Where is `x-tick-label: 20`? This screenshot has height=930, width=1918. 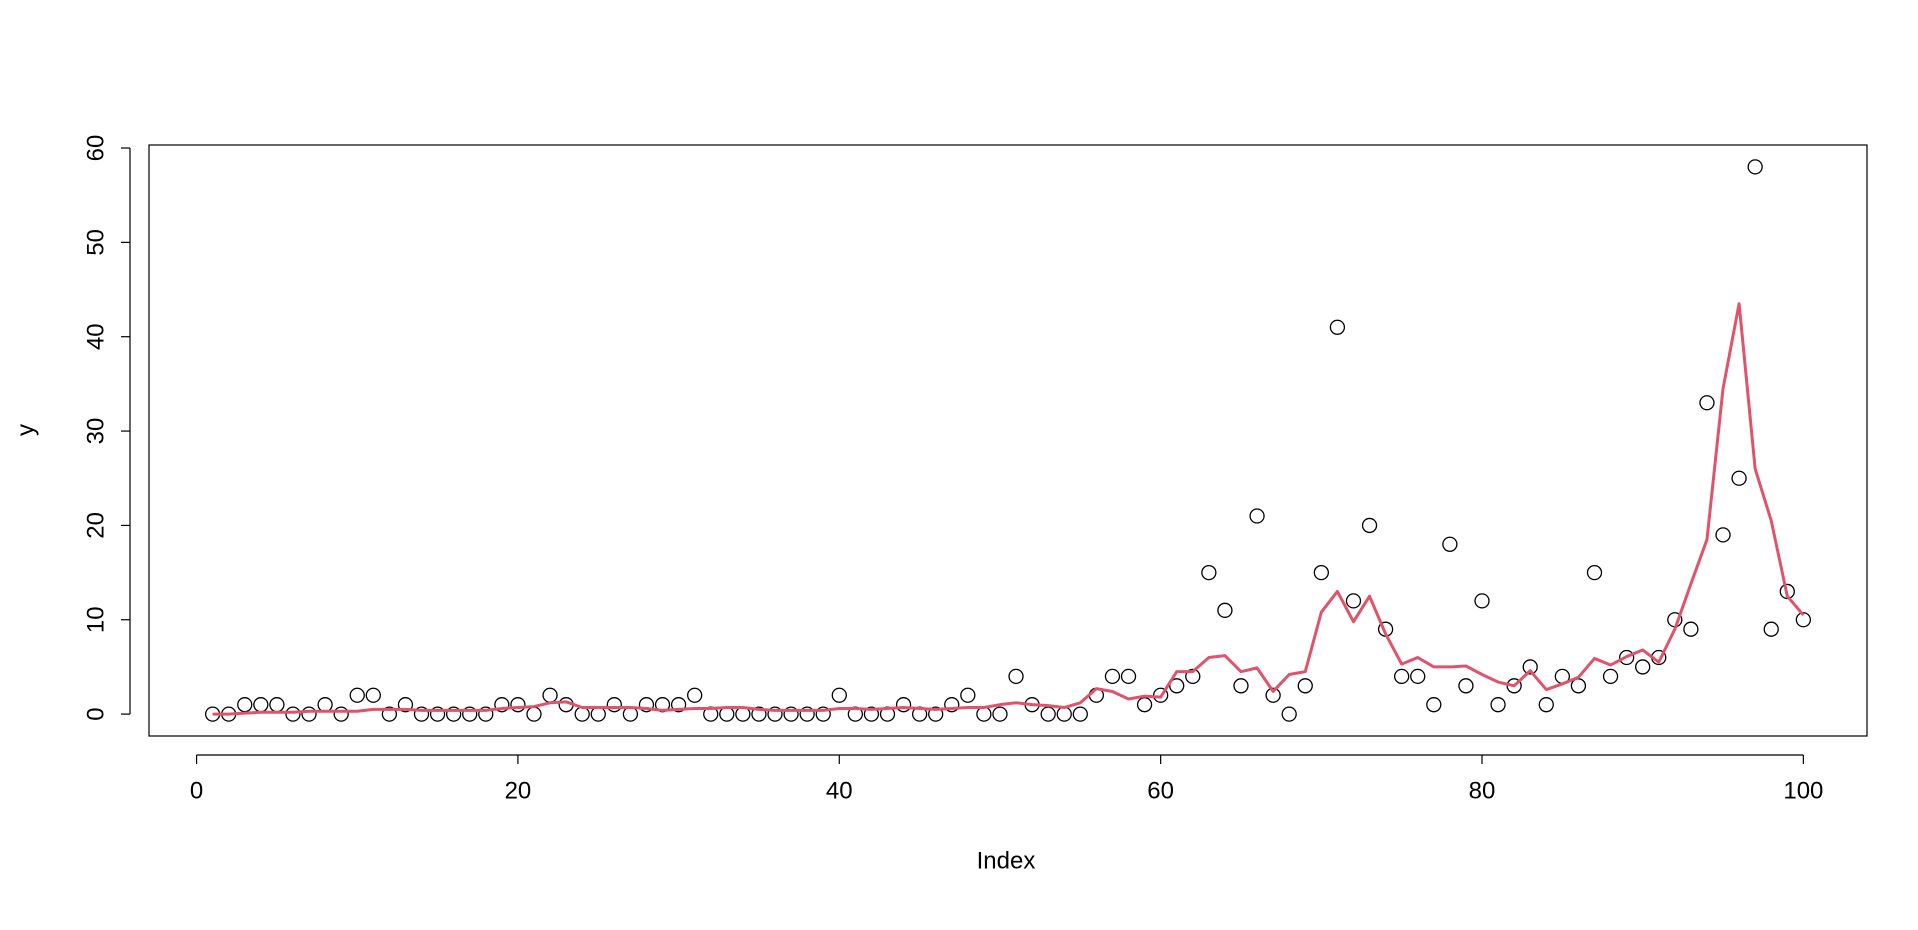
x-tick-label: 20 is located at coordinates (518, 790).